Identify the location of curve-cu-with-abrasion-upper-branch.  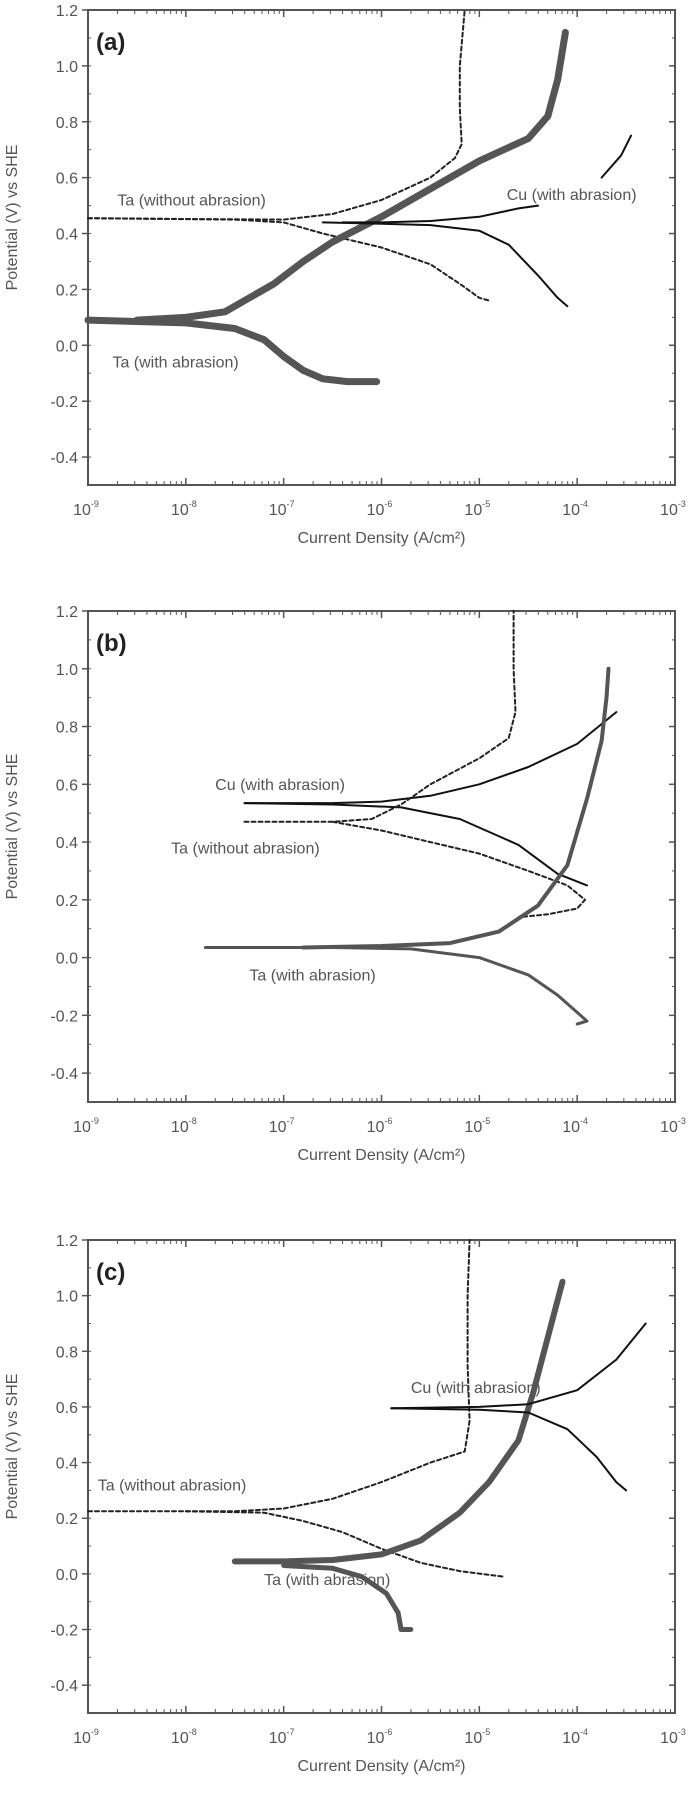
(616, 156).